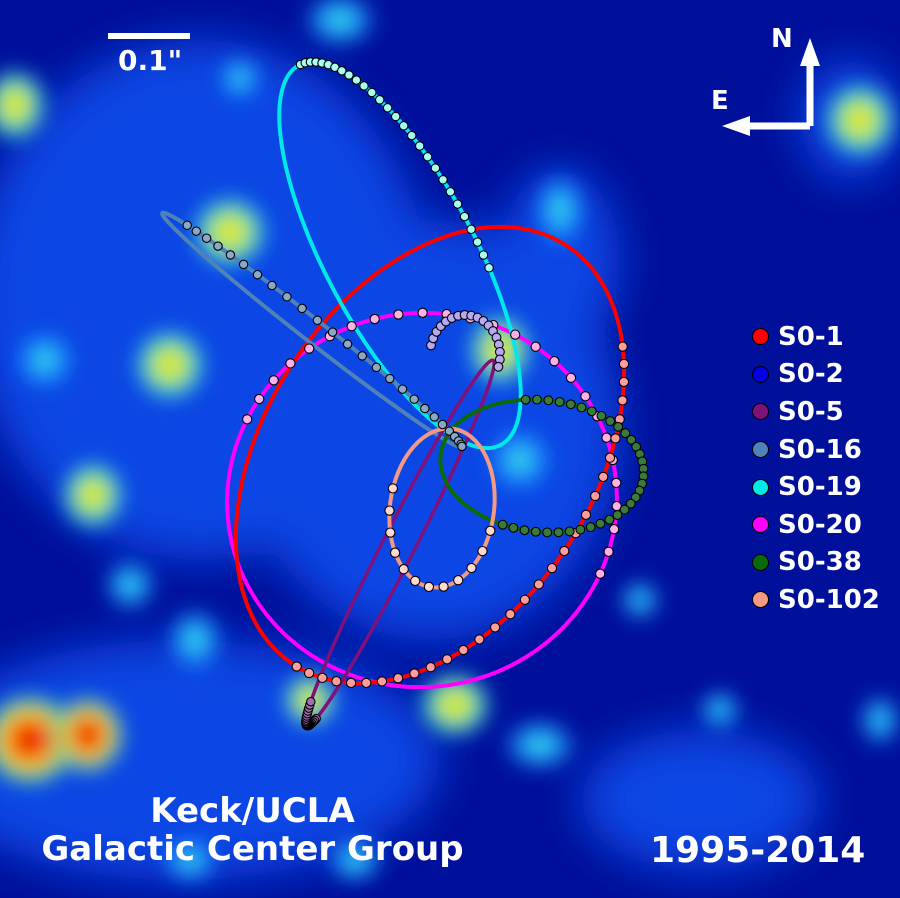 This screenshot has width=900, height=898. Describe the element at coordinates (811, 411) in the screenshot. I see `legend-label: S0-5` at that location.